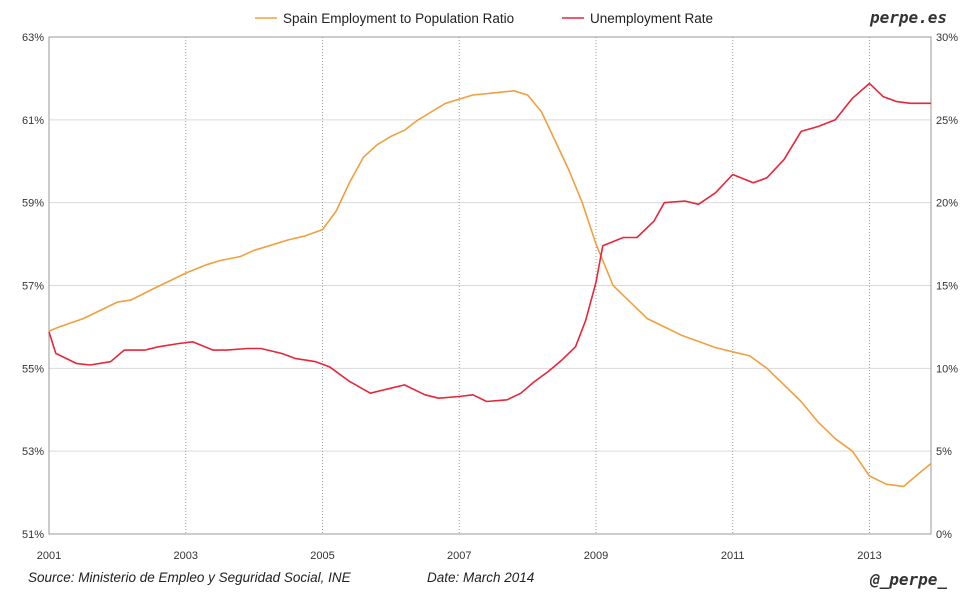  I want to click on x-tick-label: 2005, so click(322, 556).